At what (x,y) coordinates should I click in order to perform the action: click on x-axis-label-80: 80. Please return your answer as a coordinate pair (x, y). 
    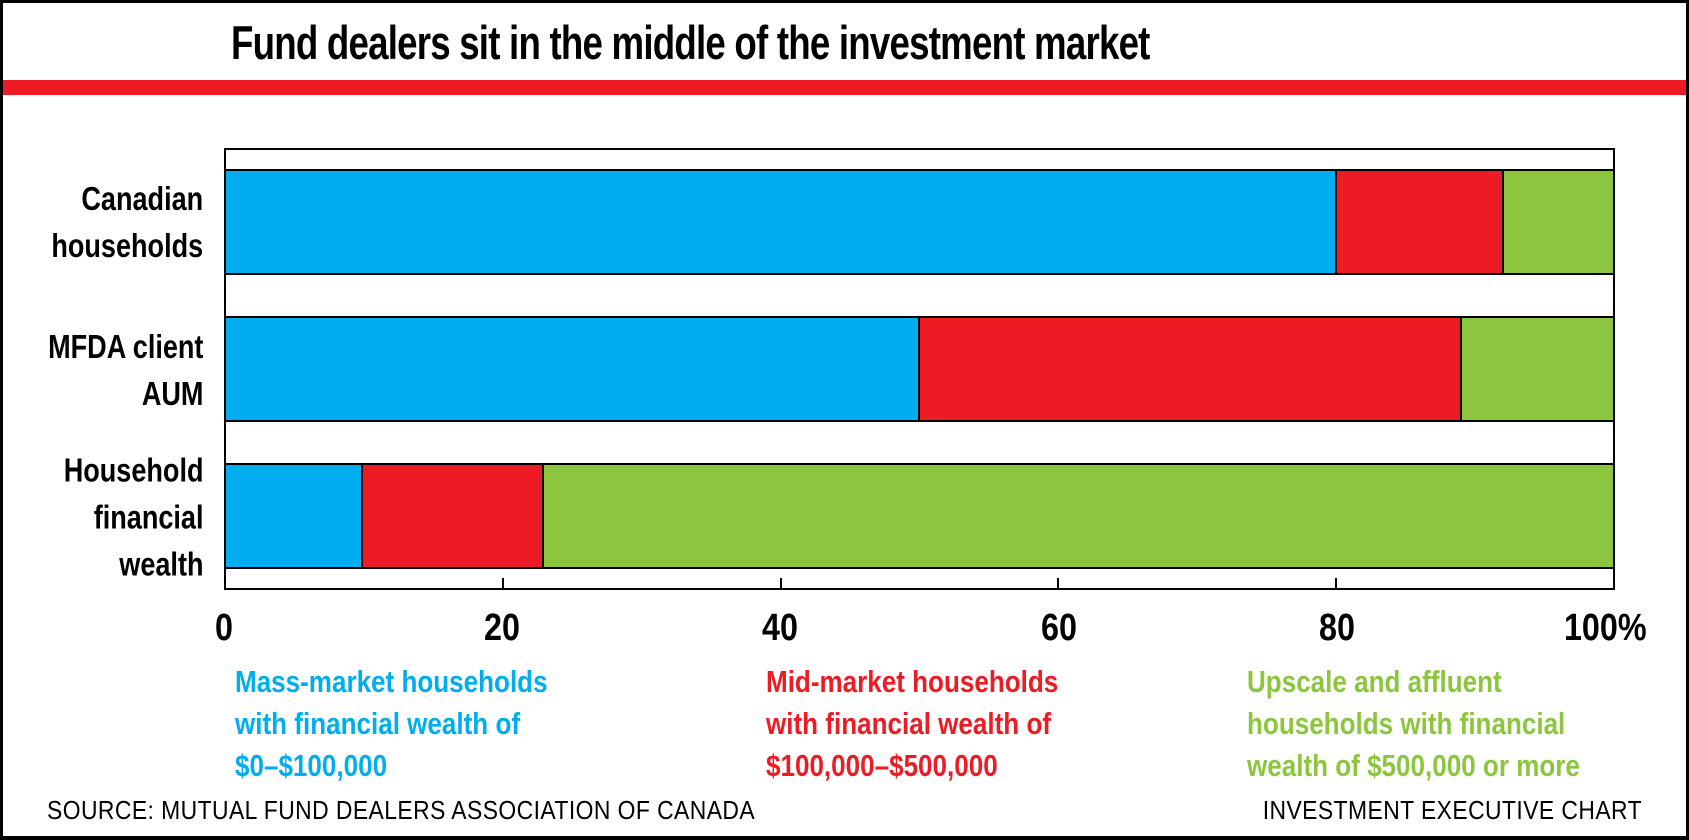
    Looking at the image, I should click on (1336, 628).